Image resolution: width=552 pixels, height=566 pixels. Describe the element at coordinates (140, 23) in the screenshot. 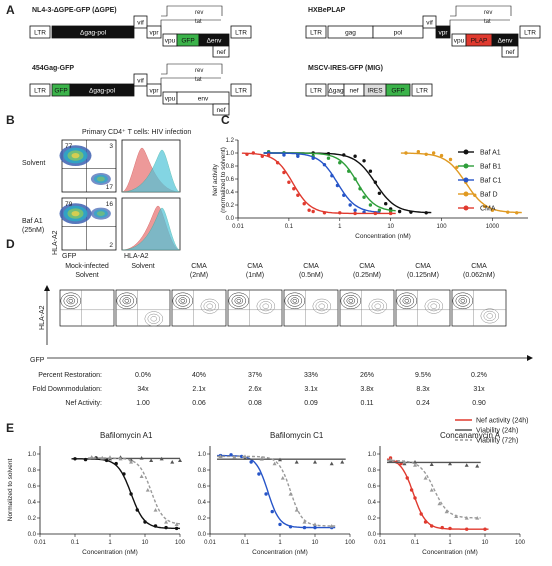

I see `dgpe-vif-label: vif` at that location.